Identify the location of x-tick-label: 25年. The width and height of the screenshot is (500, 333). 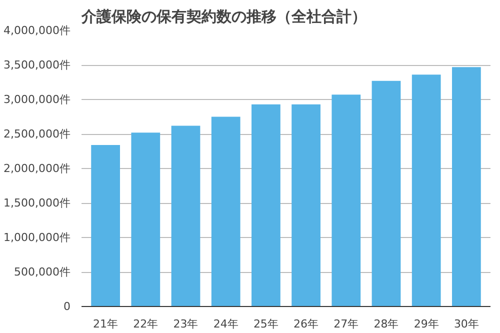
(265, 324).